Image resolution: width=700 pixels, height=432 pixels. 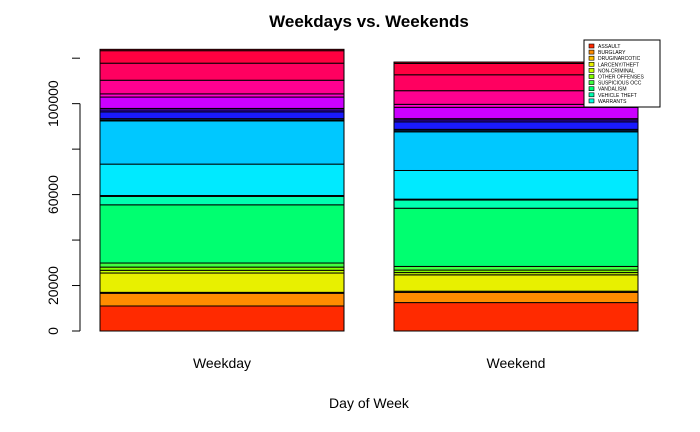 I want to click on y-tick-label: 20000, so click(x=53, y=285).